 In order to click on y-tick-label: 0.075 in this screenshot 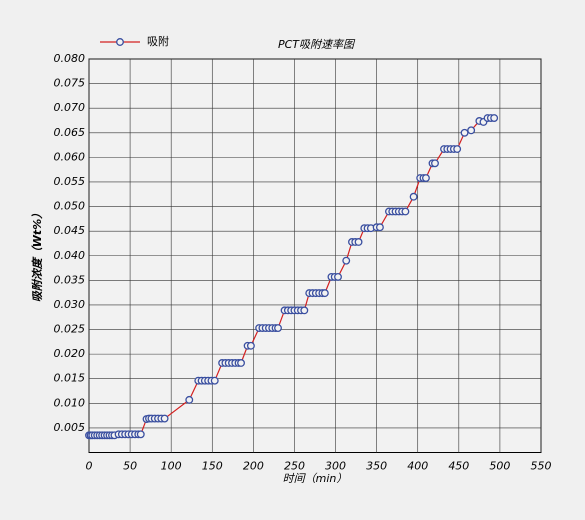, I will do `click(70, 83)`.